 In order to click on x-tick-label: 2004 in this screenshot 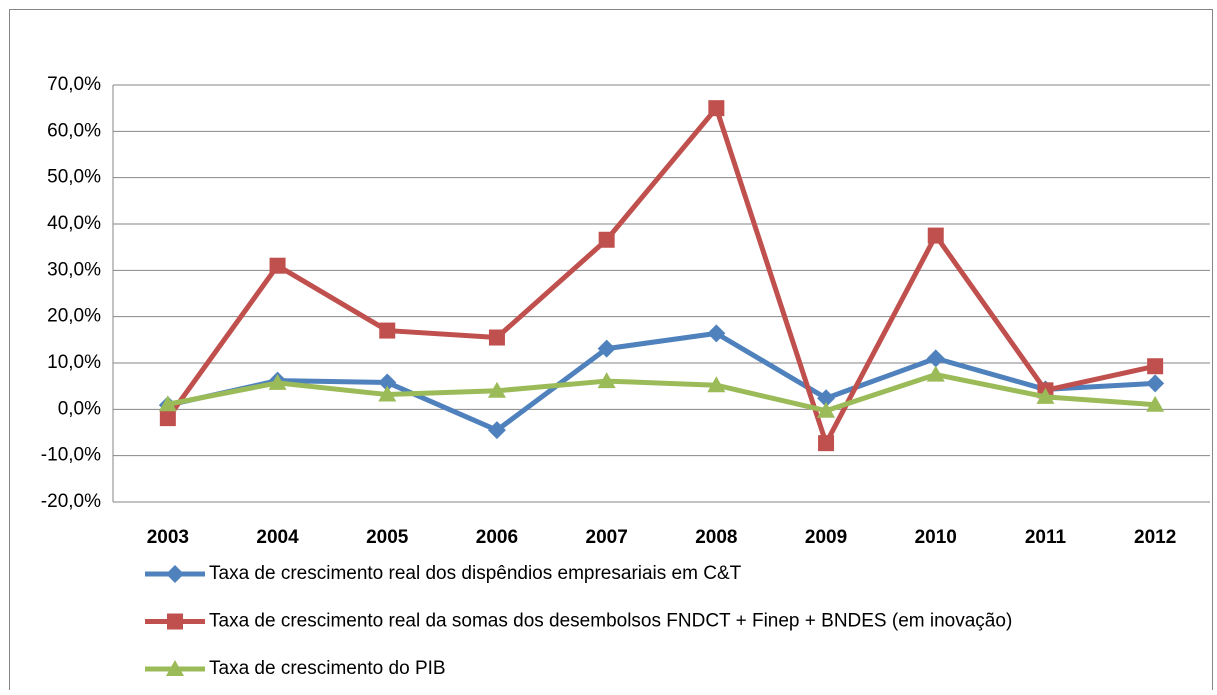, I will do `click(277, 537)`.